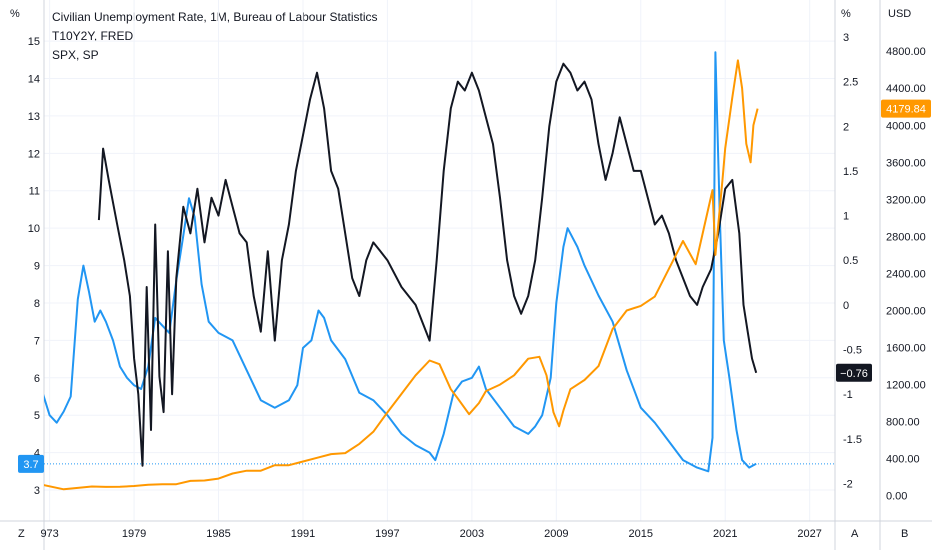 Image resolution: width=932 pixels, height=550 pixels. Describe the element at coordinates (15, 14) in the screenshot. I see `left-axis-unit: %` at that location.